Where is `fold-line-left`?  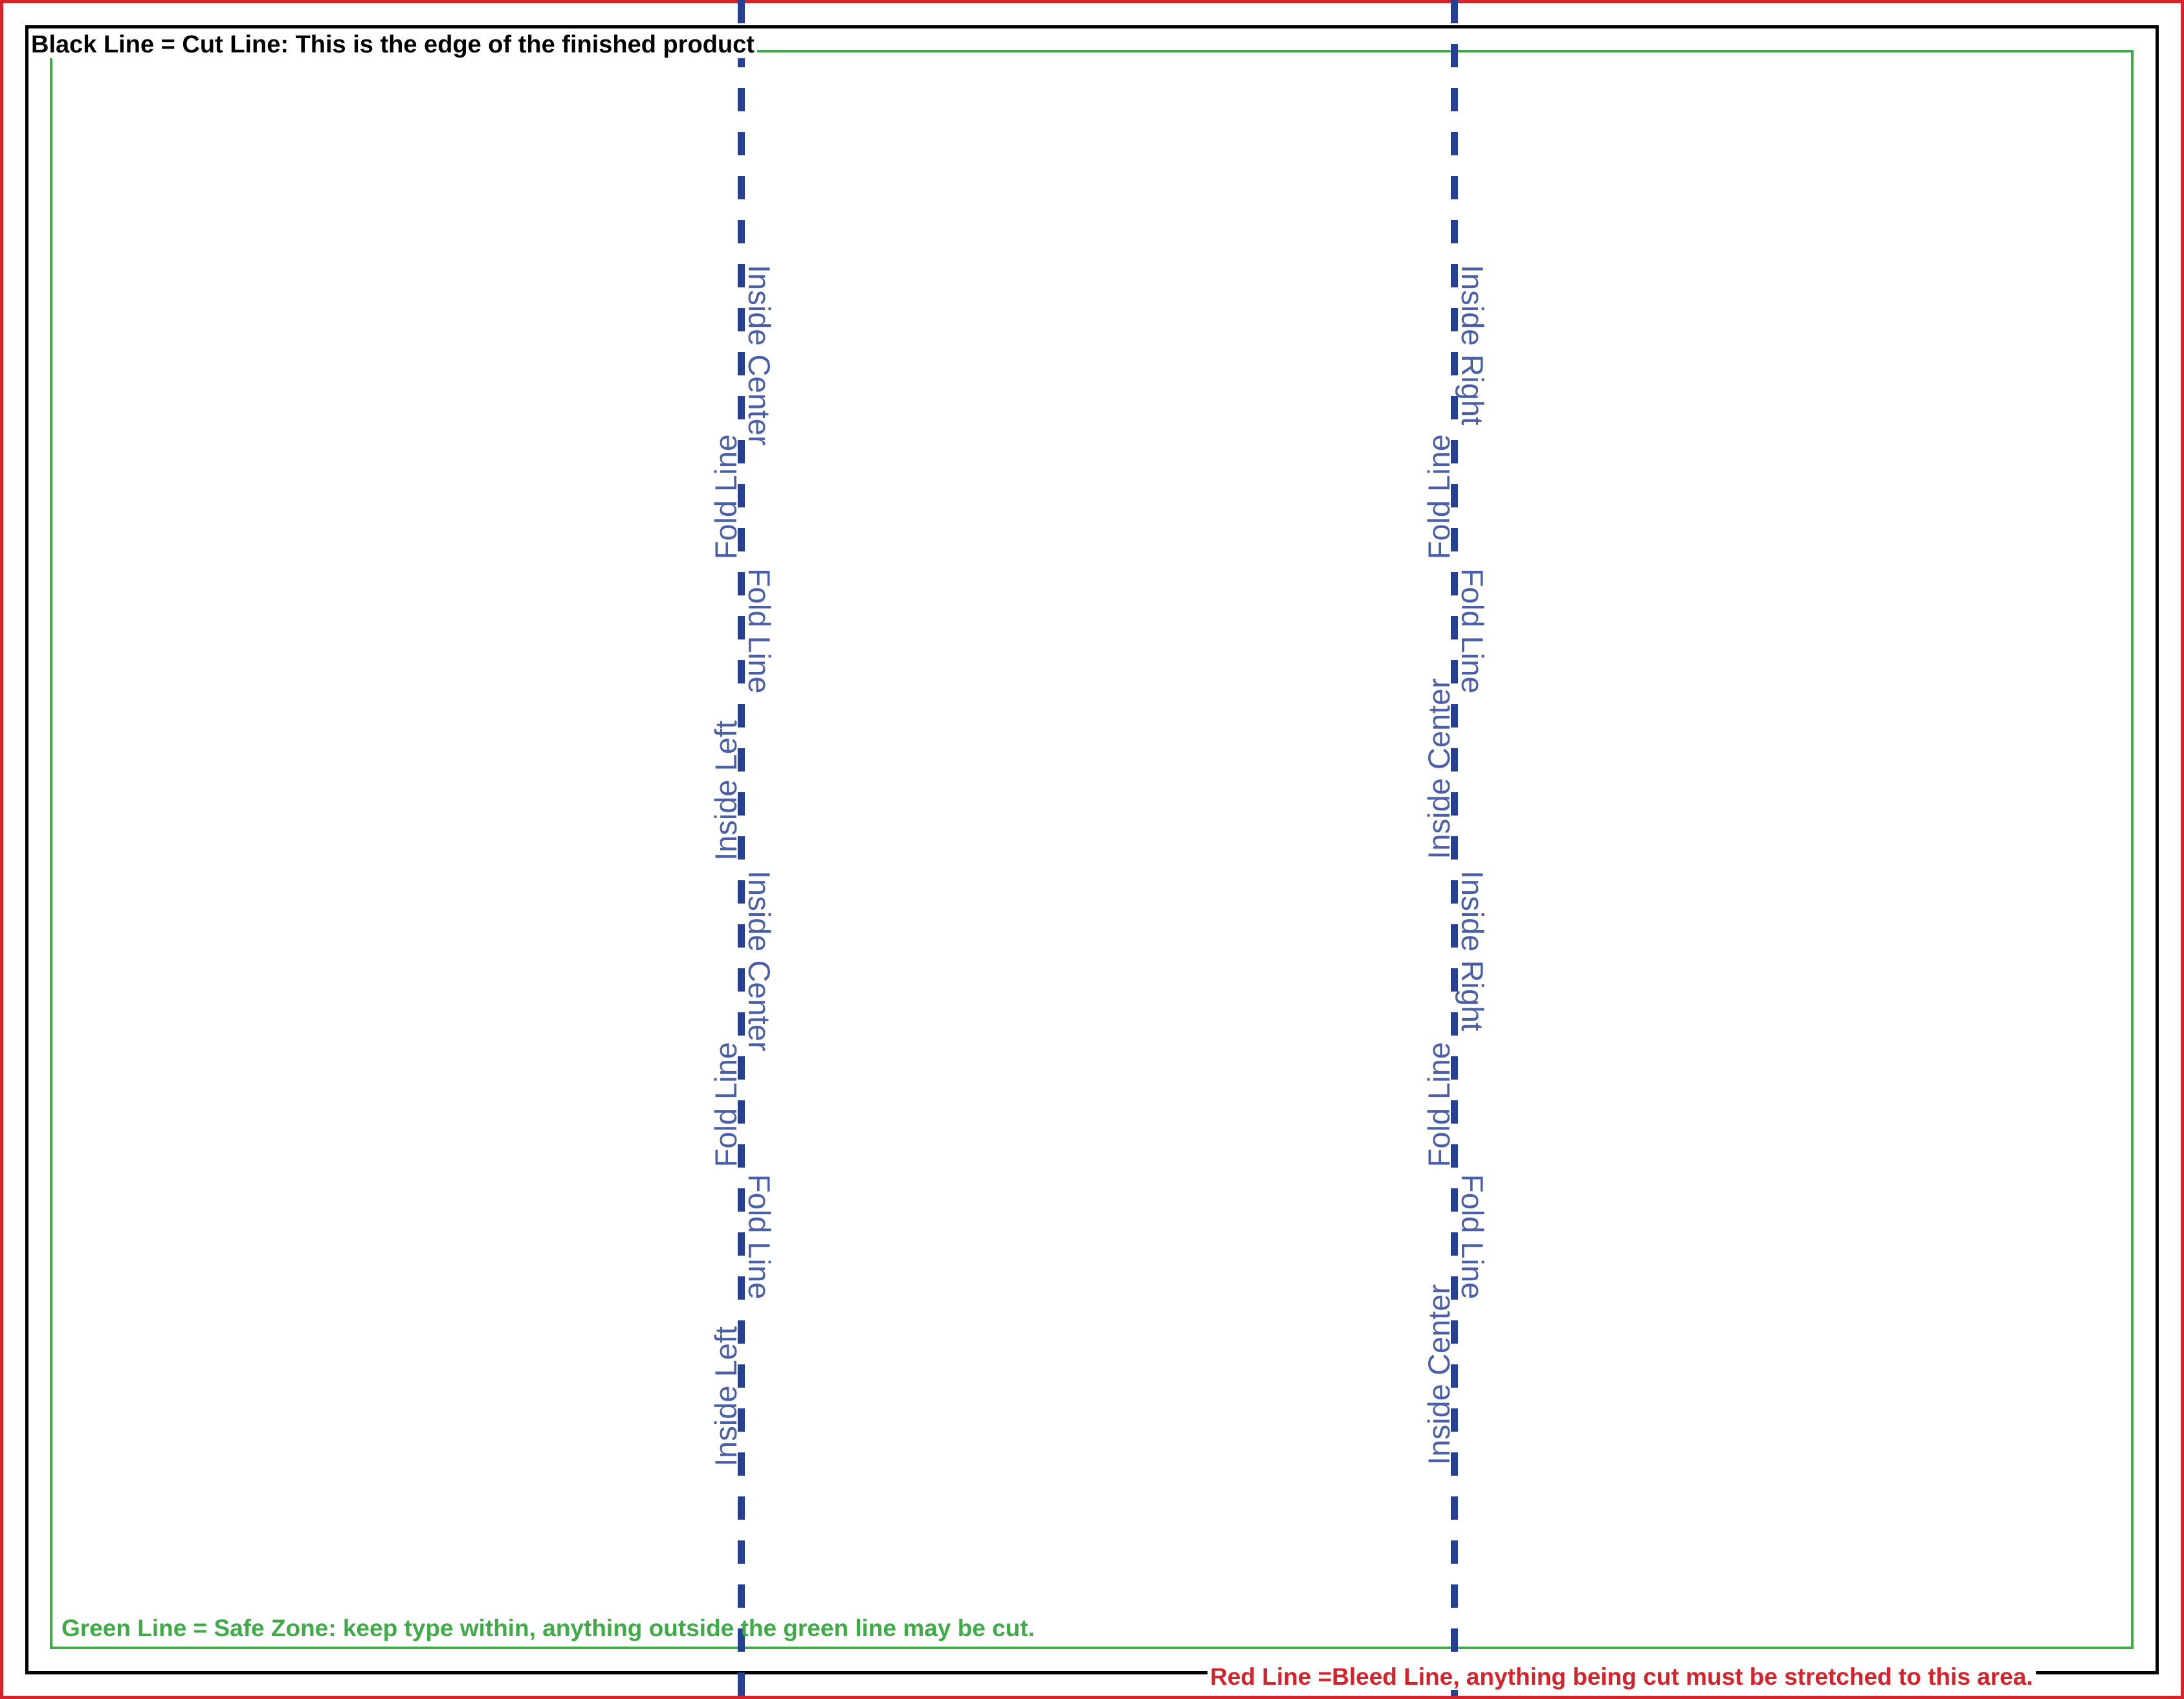 fold-line-left is located at coordinates (741, 849).